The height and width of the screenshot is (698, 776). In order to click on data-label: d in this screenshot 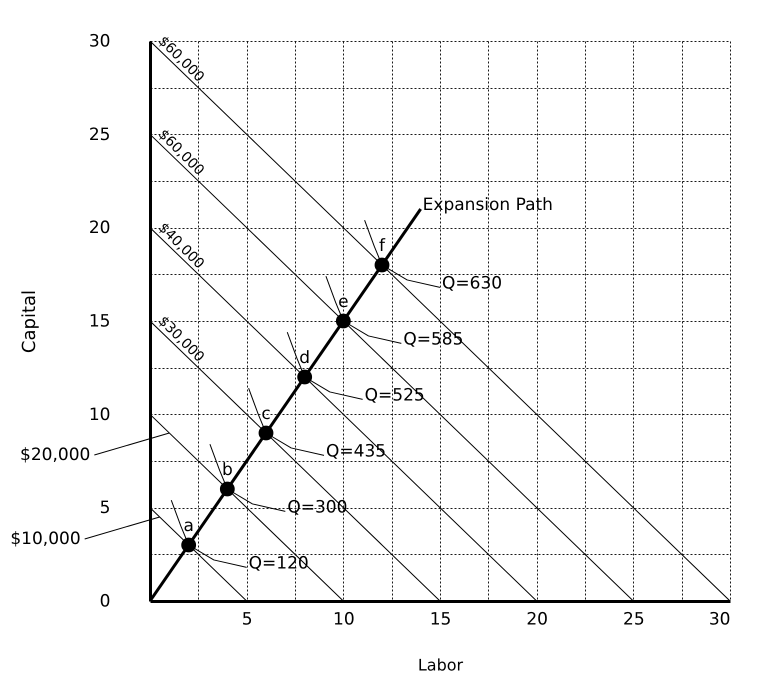, I will do `click(304, 358)`.